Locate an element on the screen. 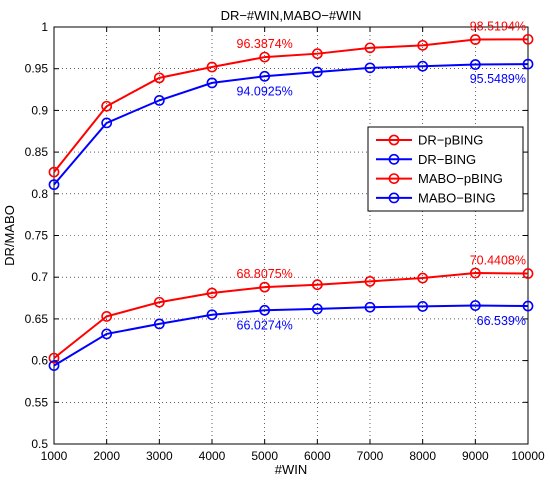  data-label: 70.4408% is located at coordinates (498, 261).